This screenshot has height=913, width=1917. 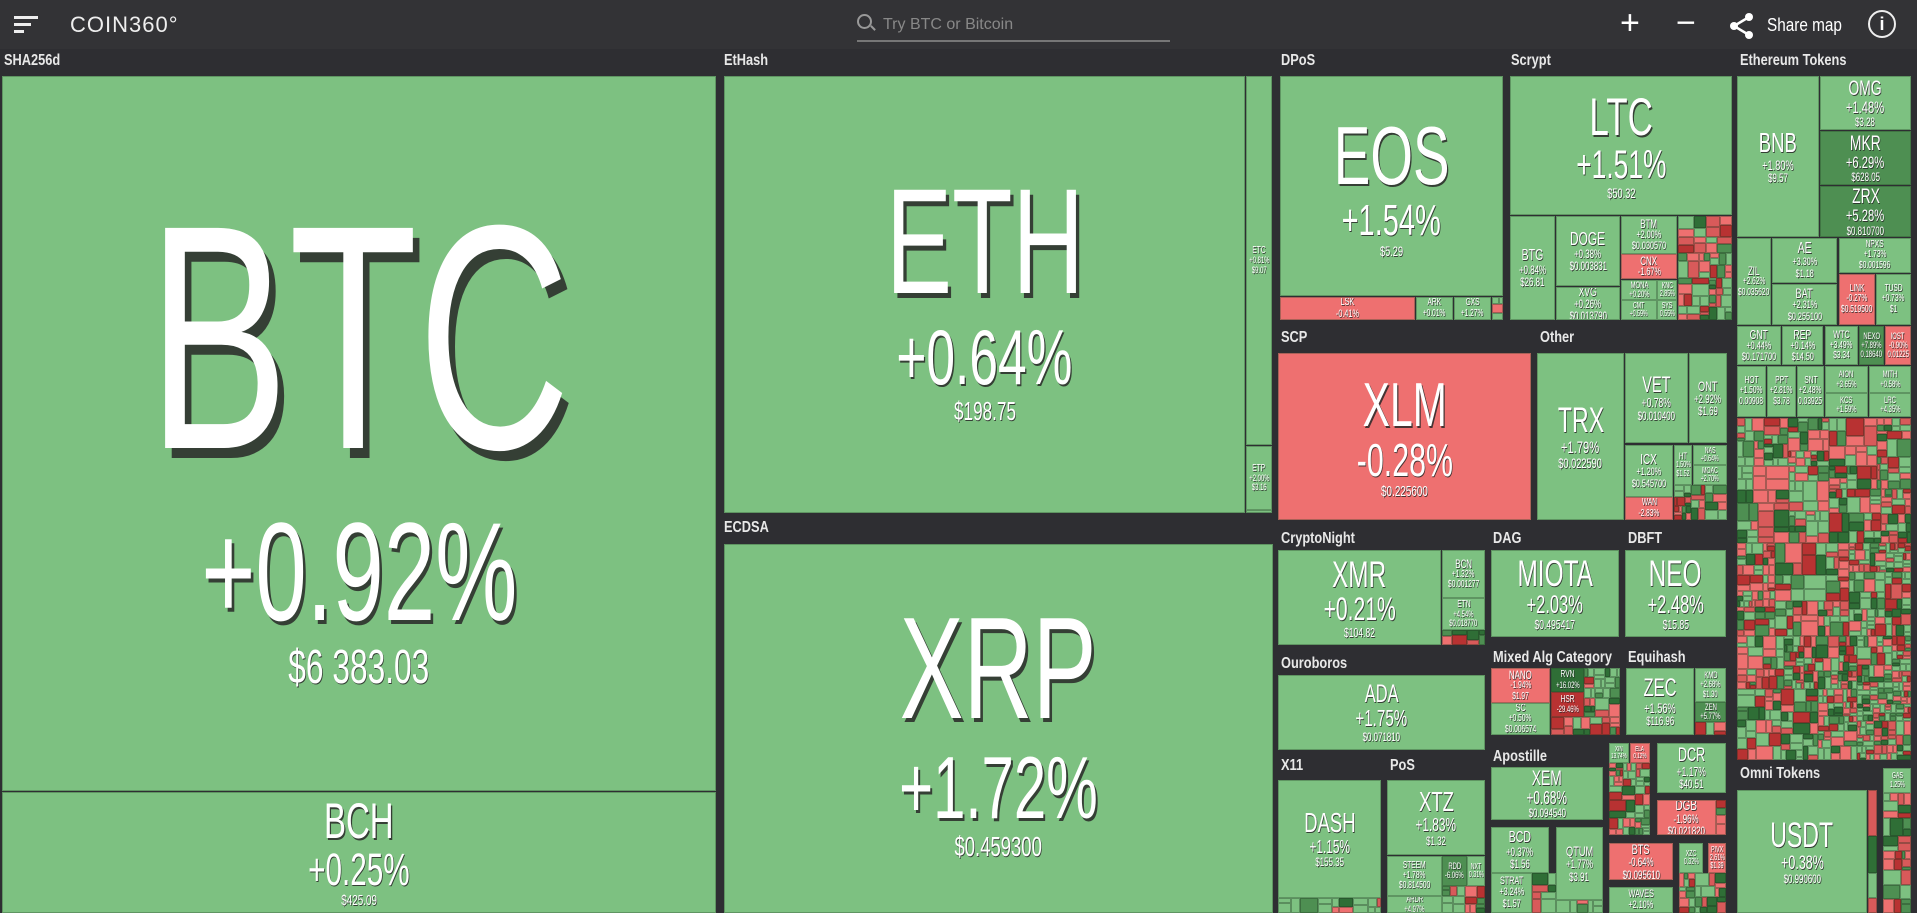 What do you see at coordinates (1691, 858) in the screenshot?
I see `coin-tile-xzc: XZC 0.32%` at bounding box center [1691, 858].